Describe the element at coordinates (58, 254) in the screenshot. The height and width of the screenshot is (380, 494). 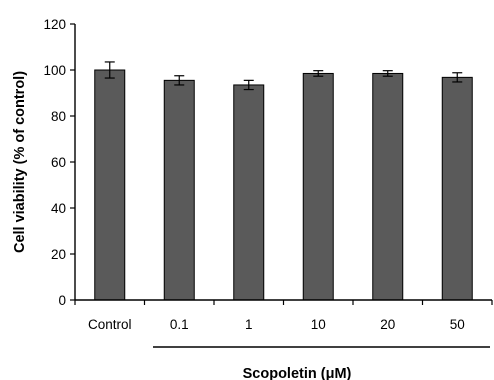
I see `y-tick-label: 20` at that location.